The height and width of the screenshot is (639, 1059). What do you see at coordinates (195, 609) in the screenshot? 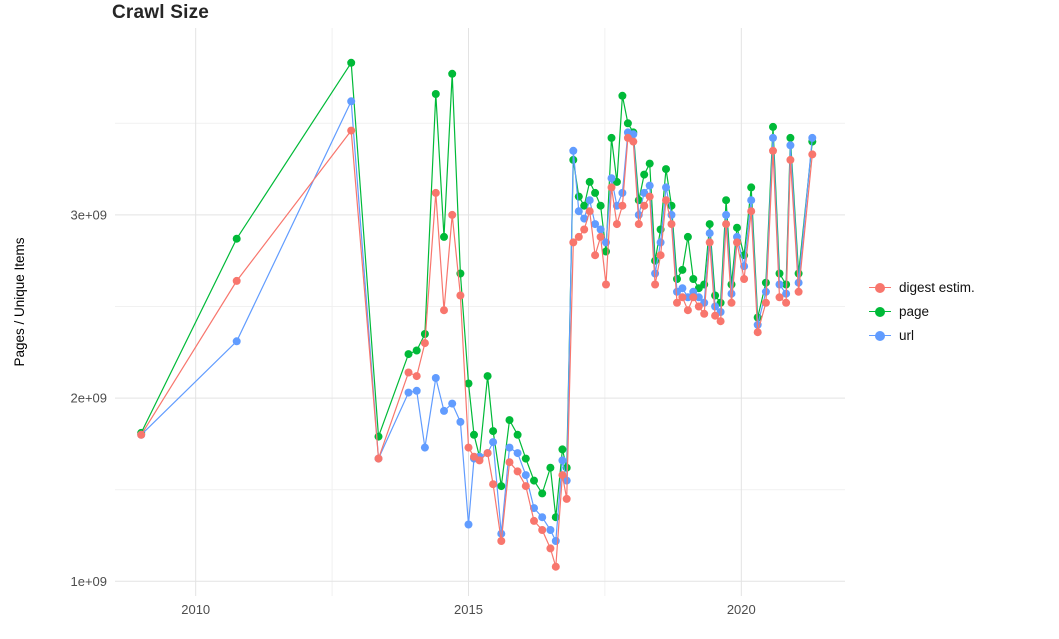
I see `x-tick-label: 2010` at bounding box center [195, 609].